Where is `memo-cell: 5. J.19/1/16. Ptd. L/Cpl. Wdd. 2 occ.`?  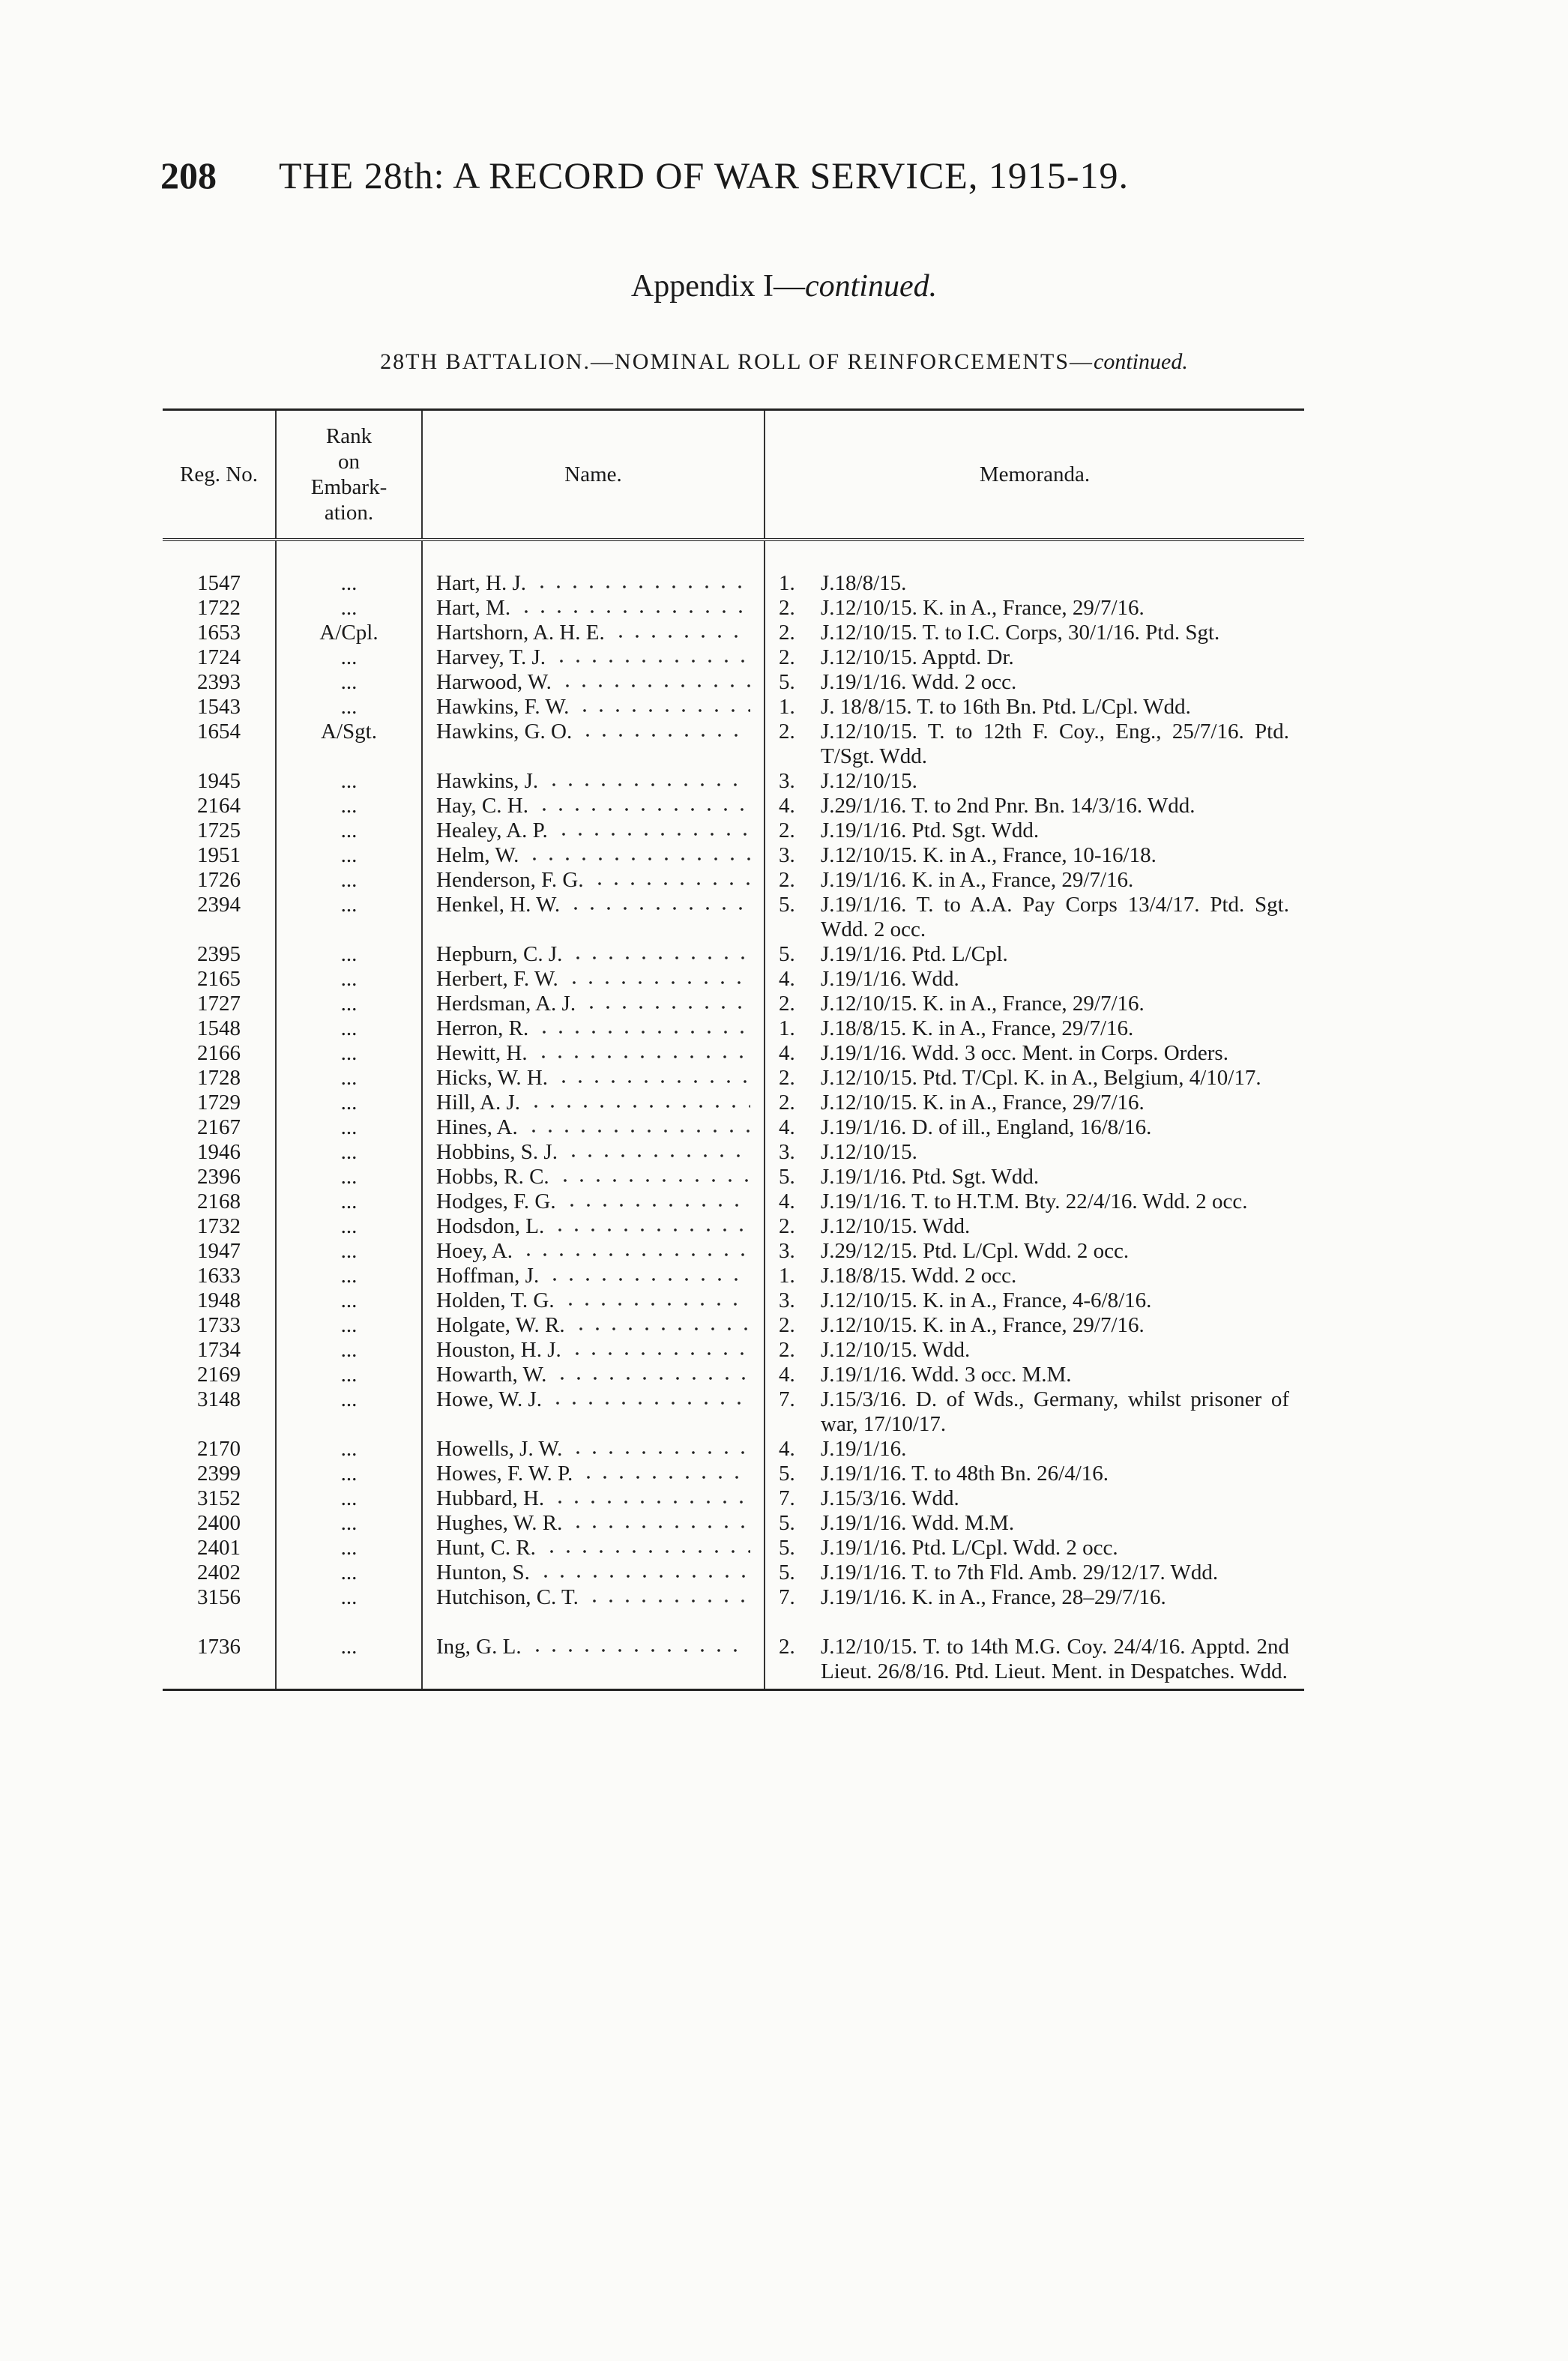
memo-cell: 5. J.19/1/16. Ptd. L/Cpl. Wdd. 2 occ. is located at coordinates (1034, 1548).